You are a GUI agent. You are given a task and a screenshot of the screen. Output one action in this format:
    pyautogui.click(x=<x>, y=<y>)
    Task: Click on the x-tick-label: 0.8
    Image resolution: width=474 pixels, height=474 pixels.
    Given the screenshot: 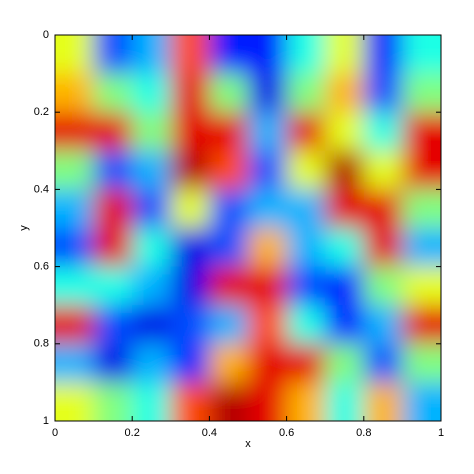 What is the action you would take?
    pyautogui.click(x=363, y=433)
    